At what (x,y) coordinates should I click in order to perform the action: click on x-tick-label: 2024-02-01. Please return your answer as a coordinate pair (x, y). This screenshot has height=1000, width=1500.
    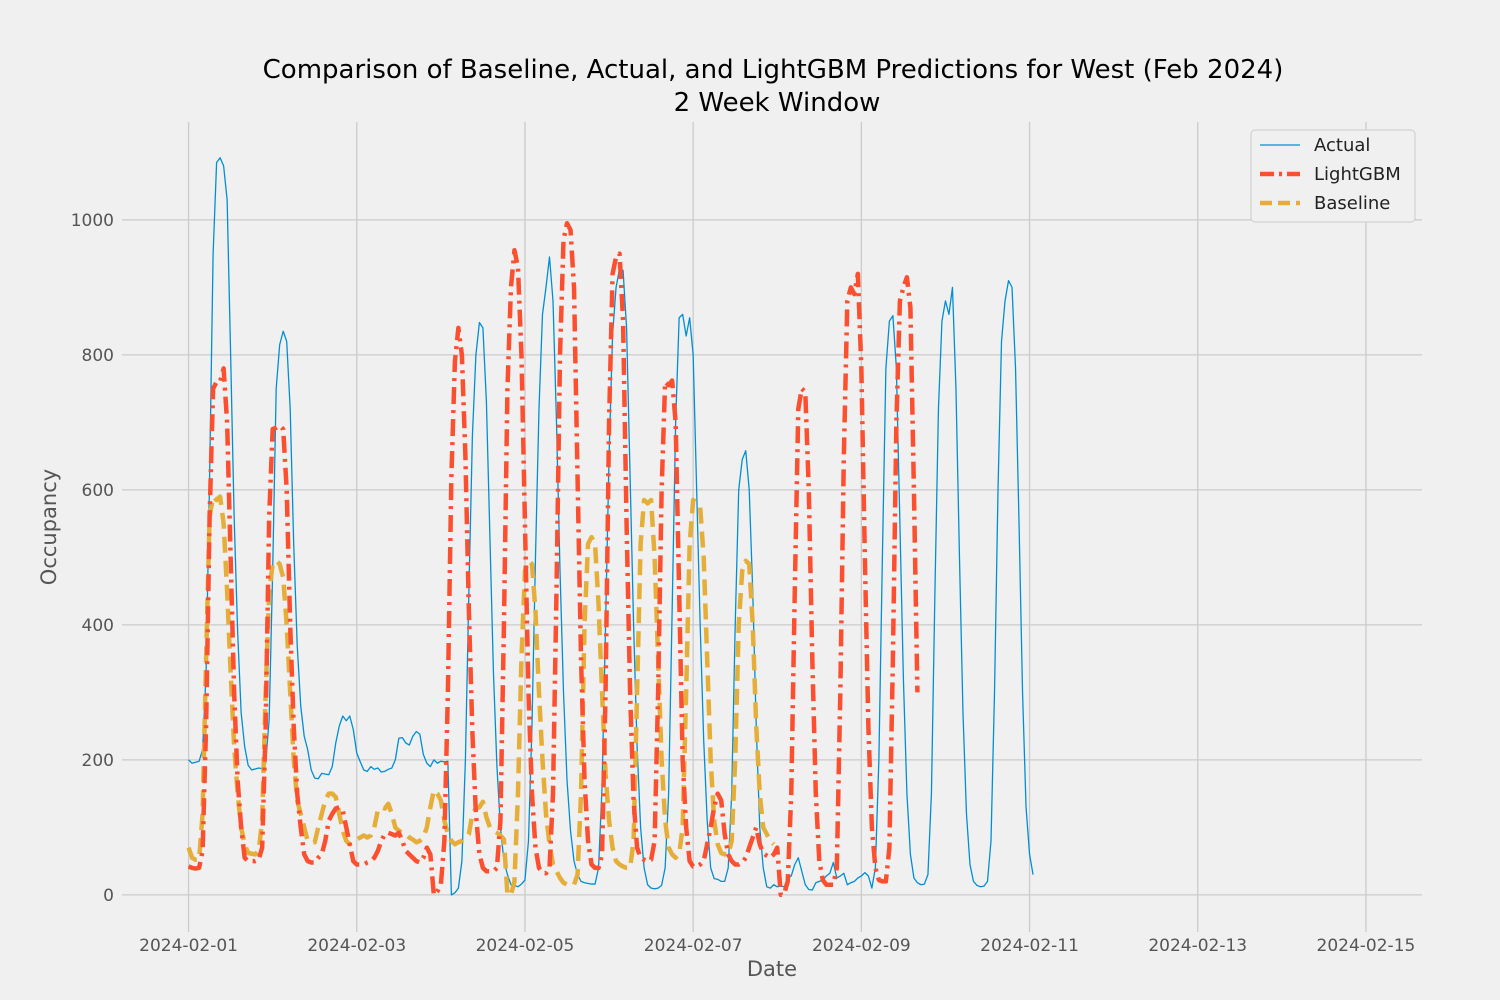
    Looking at the image, I should click on (188, 946).